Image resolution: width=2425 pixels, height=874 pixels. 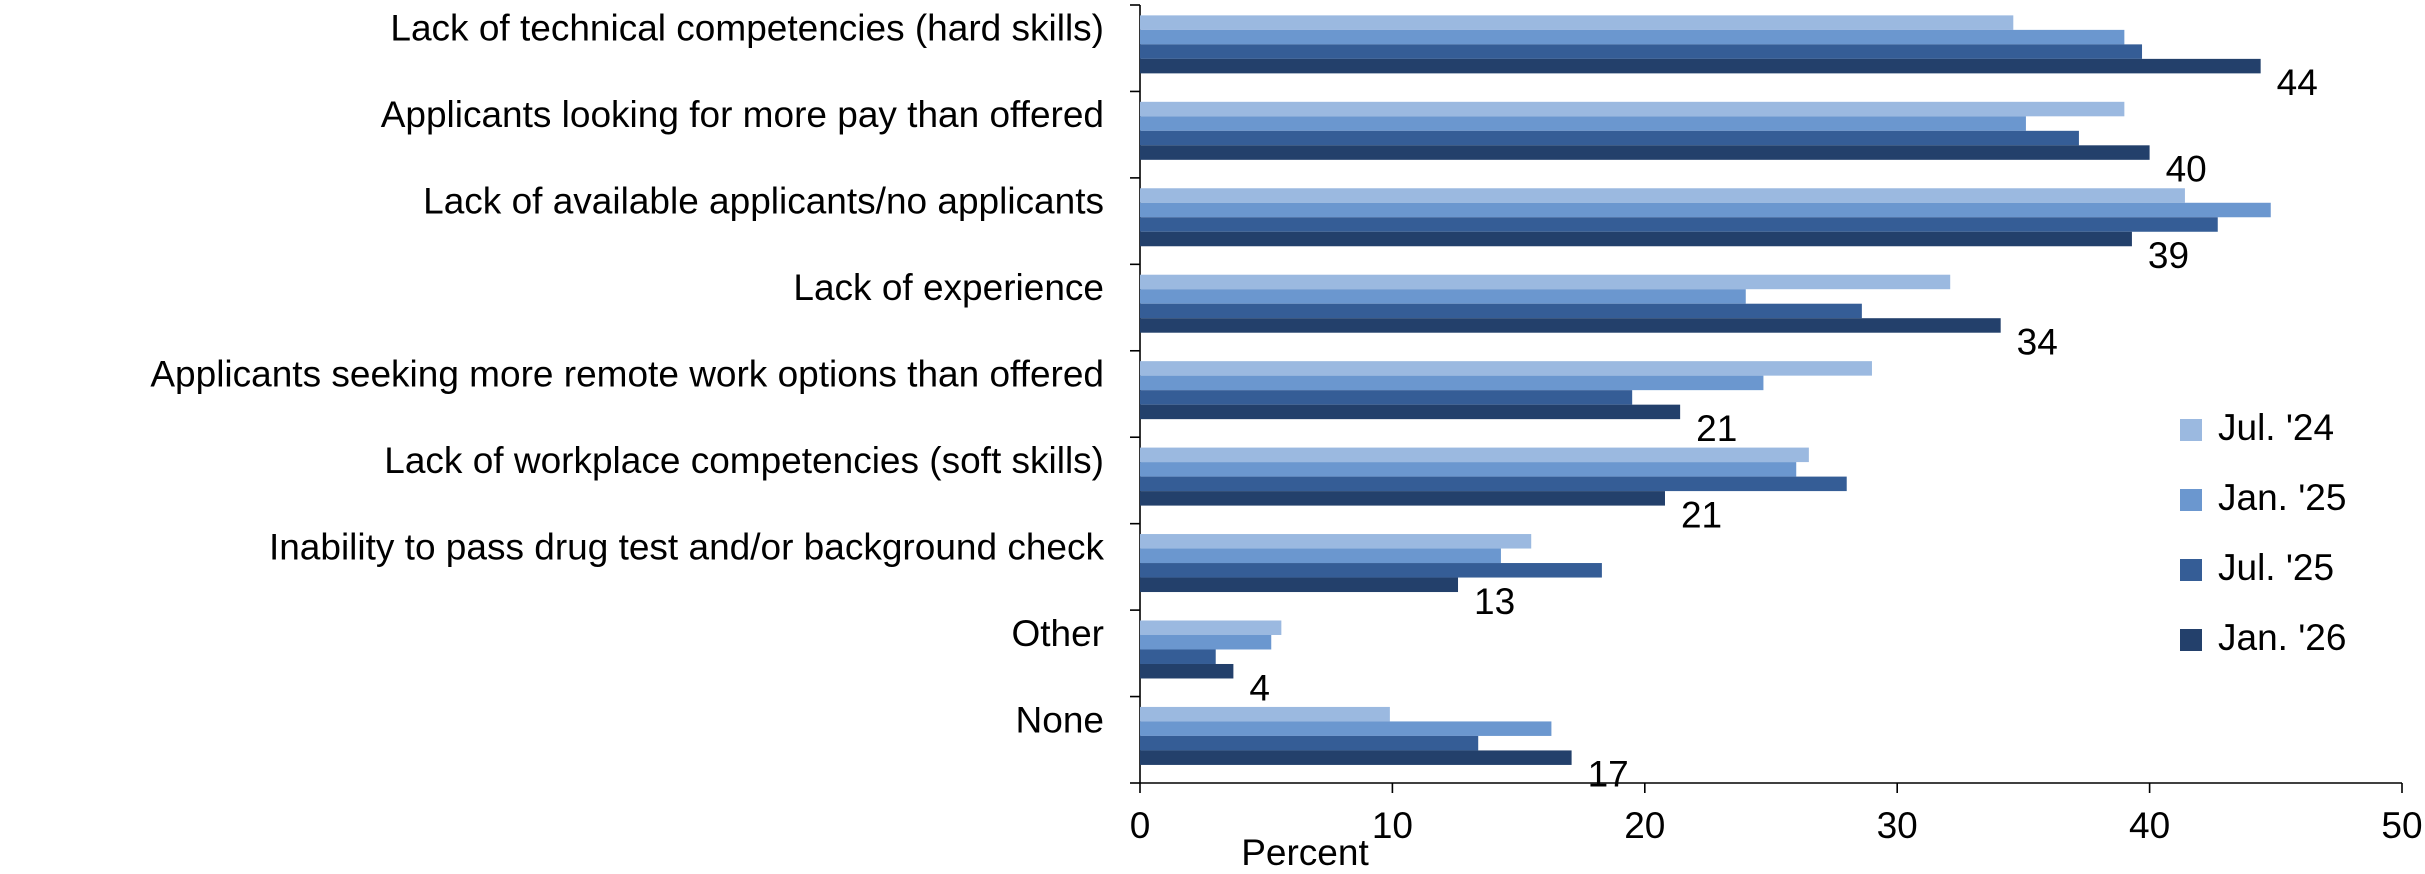 What do you see at coordinates (2149, 825) in the screenshot?
I see `x-tick-label: 40` at bounding box center [2149, 825].